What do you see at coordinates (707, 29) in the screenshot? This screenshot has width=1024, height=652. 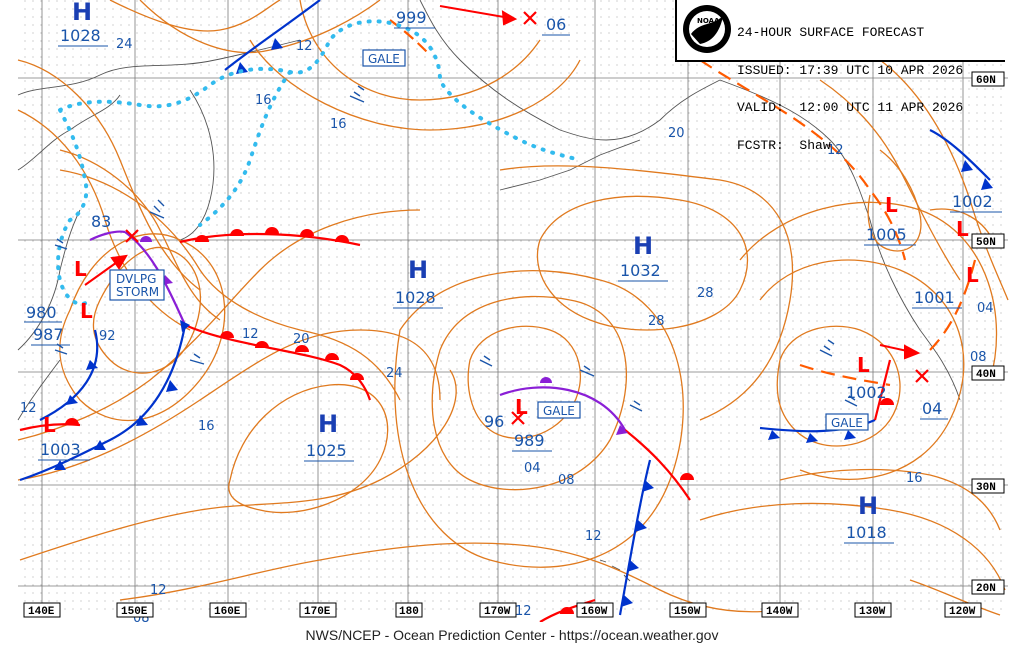 I see `noaa-logo: NOAA` at bounding box center [707, 29].